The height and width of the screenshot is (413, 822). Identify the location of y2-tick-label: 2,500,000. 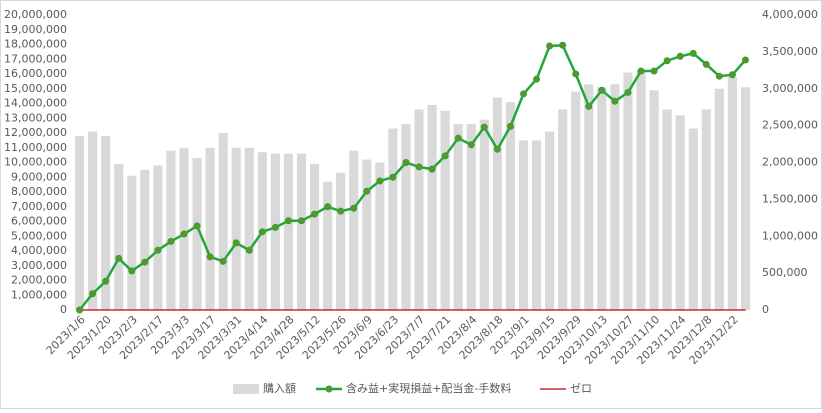
(790, 125).